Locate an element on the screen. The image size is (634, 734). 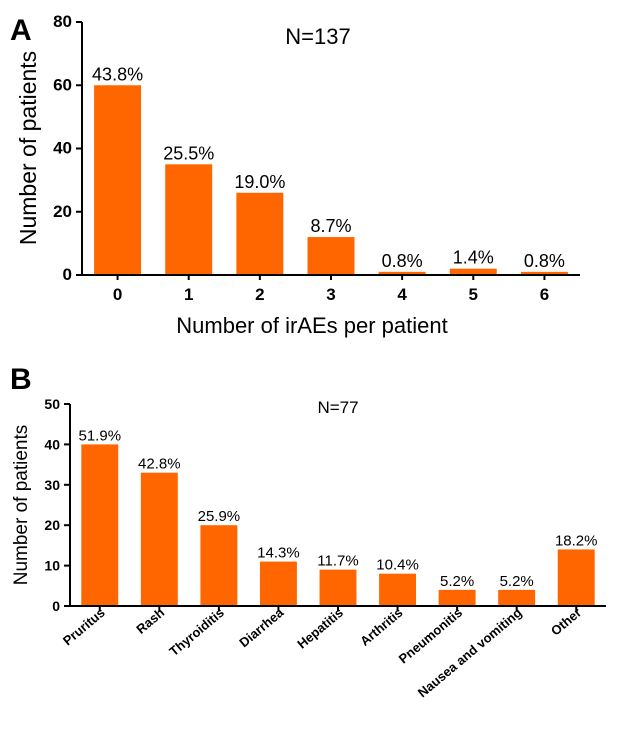
x-tick-label: Thyroiditis is located at coordinates (196, 632).